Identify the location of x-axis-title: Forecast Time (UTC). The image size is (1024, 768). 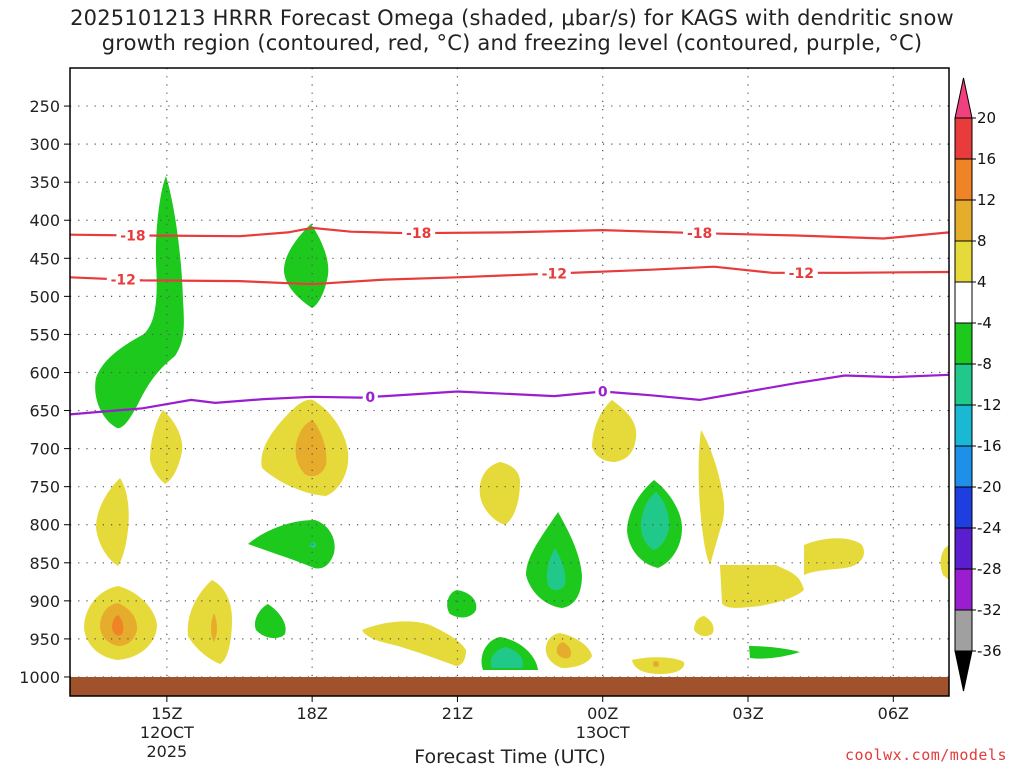
(510, 757).